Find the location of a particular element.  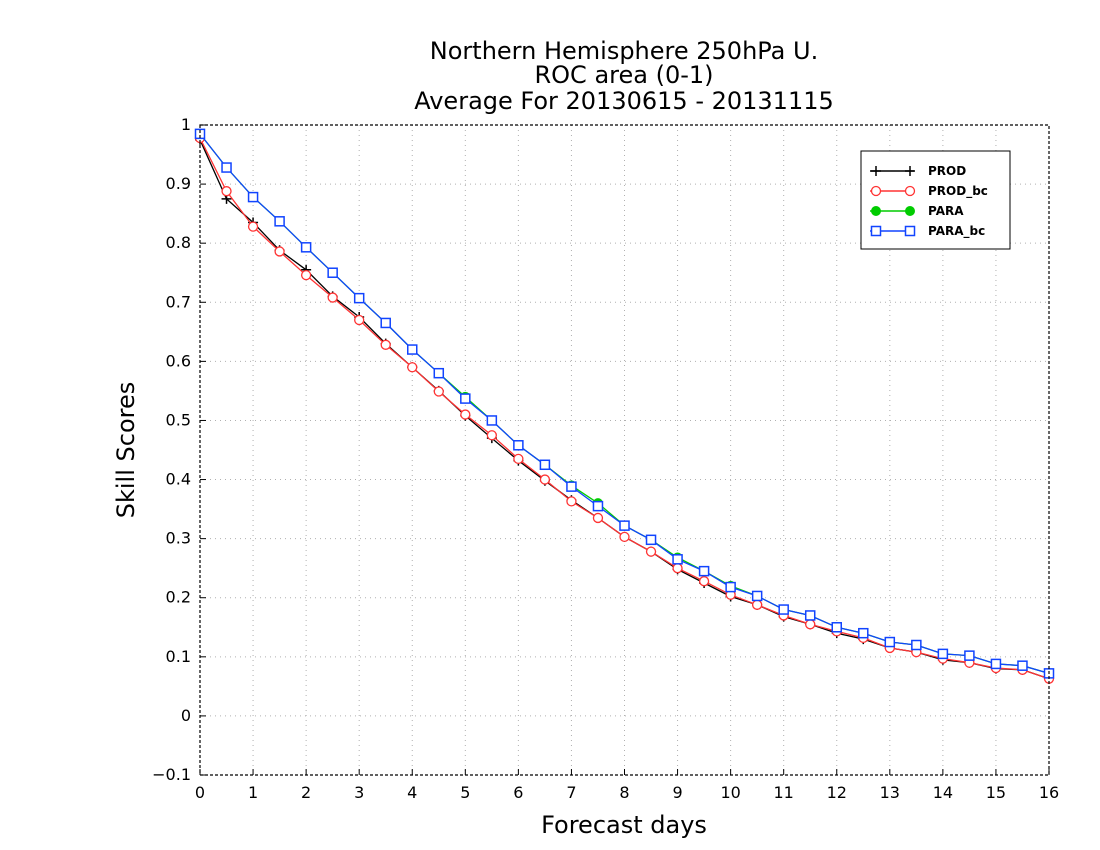

y-tick-label: 1 is located at coordinates (186, 124).